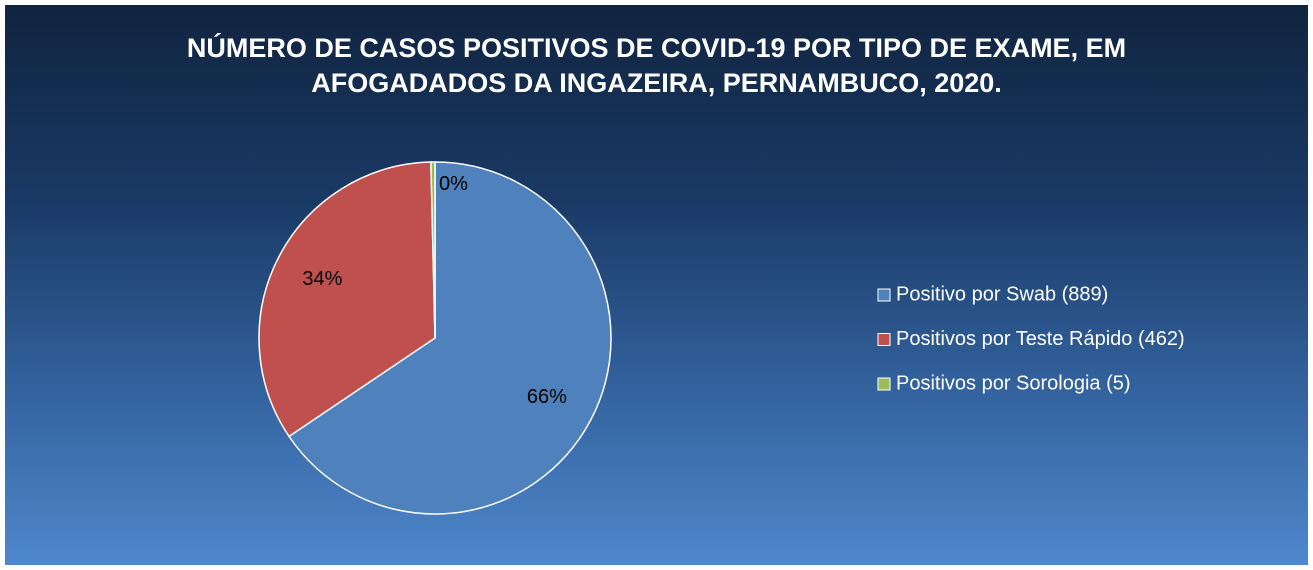 The width and height of the screenshot is (1313, 570). Describe the element at coordinates (453, 184) in the screenshot. I see `data-label: 0%` at that location.